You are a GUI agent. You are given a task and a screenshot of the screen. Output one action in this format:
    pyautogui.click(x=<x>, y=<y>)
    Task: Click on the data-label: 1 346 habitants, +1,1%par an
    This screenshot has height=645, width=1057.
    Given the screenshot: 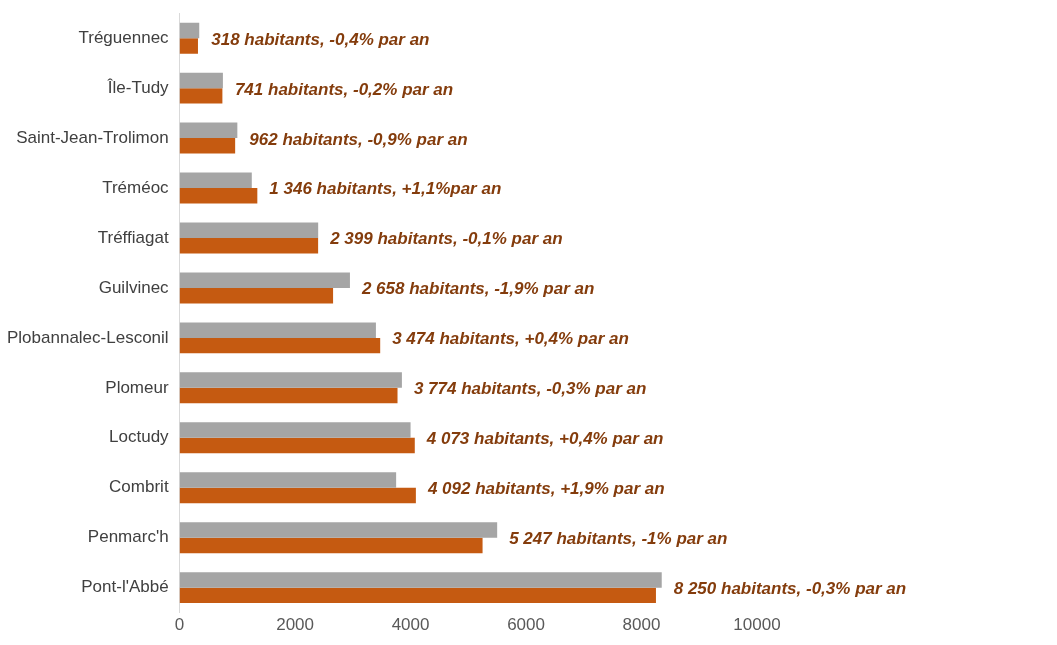 What is the action you would take?
    pyautogui.click(x=385, y=189)
    